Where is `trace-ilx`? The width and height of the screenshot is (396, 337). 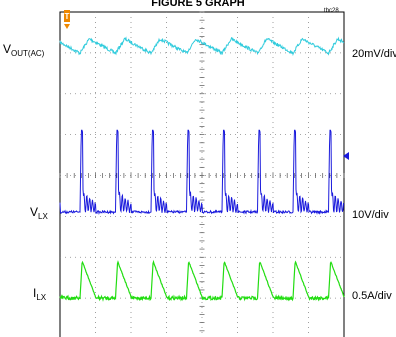 trace-ilx is located at coordinates (202, 280).